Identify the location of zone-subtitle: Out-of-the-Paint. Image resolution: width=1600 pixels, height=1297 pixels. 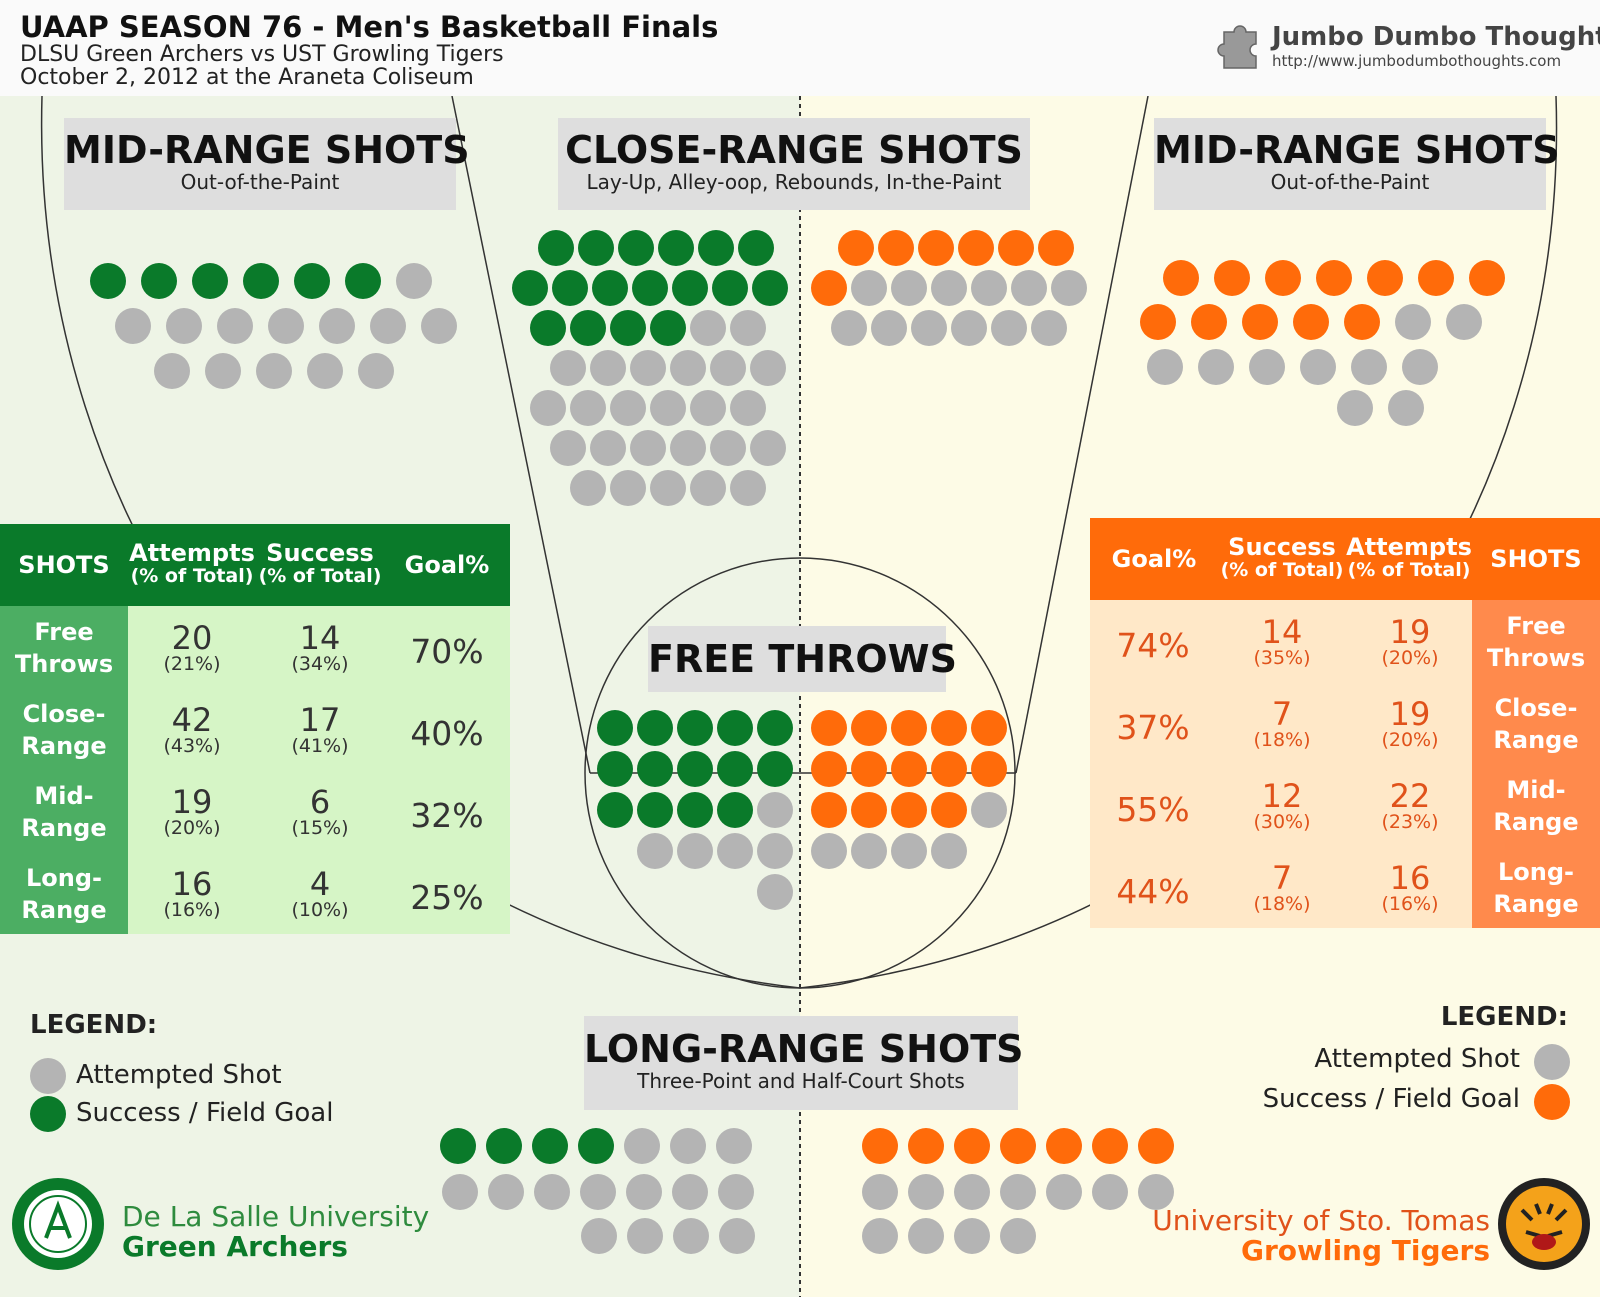
(1350, 182).